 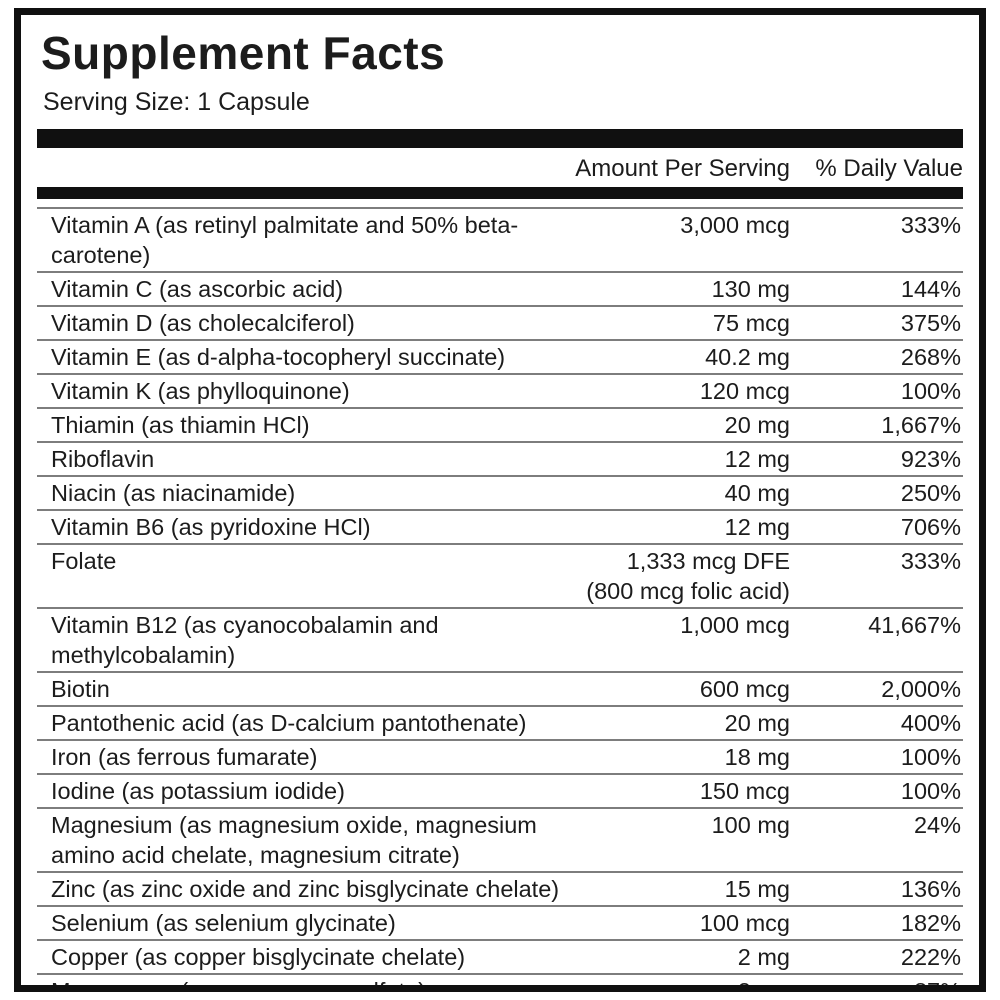 What do you see at coordinates (930, 357) in the screenshot?
I see `nutrient-daily-value: 268%` at bounding box center [930, 357].